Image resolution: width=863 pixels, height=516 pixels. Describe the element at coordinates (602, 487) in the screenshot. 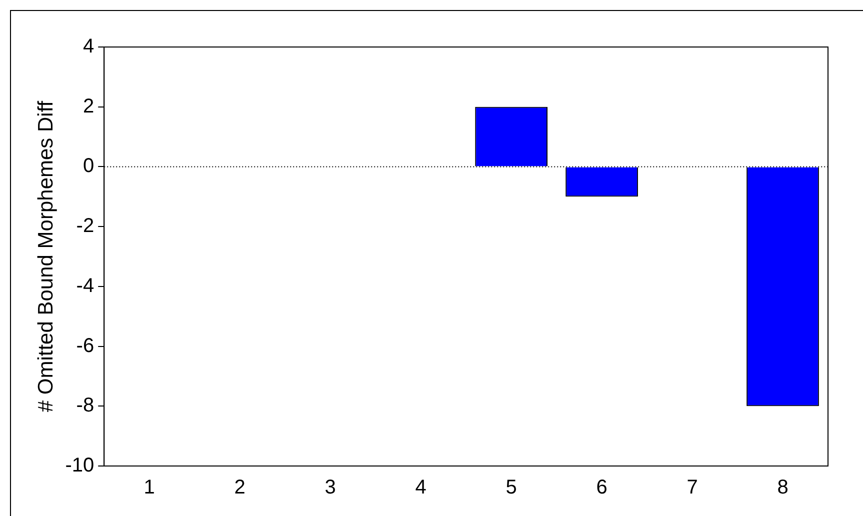

I see `x-tick-label: 6` at that location.